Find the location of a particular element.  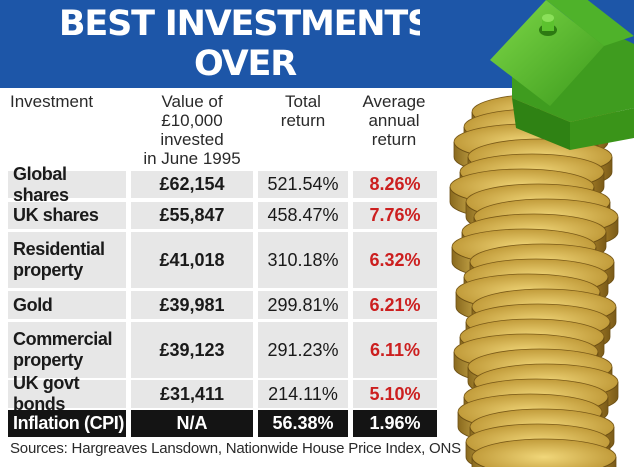

row-investment-cell: Residential property is located at coordinates (67, 260).